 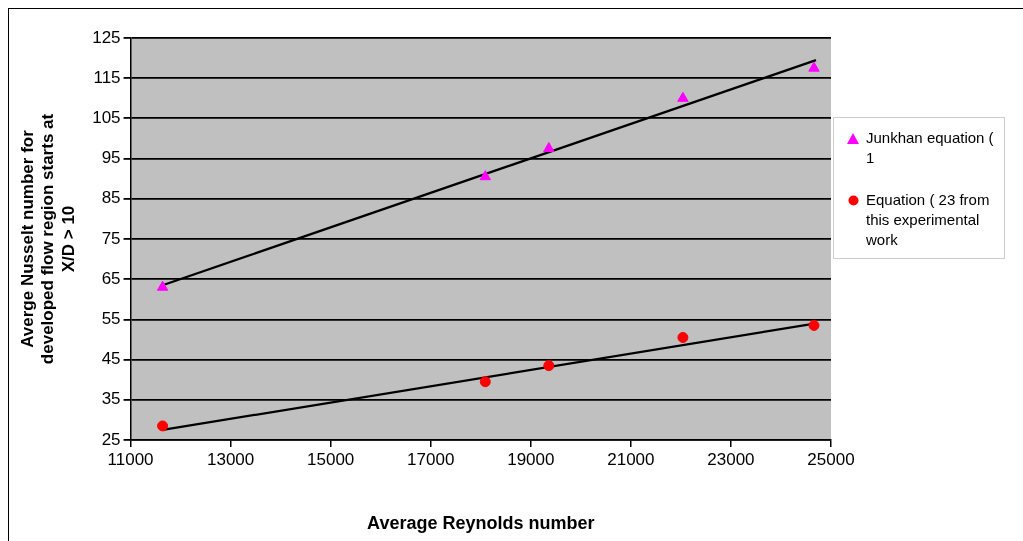 I want to click on y-tick-label: 55, so click(x=111, y=319).